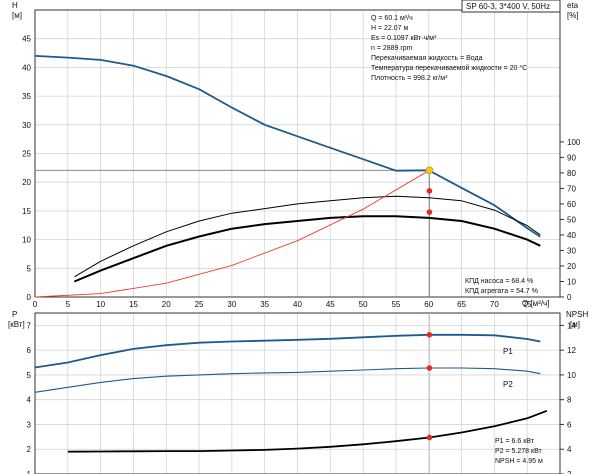 The width and height of the screenshot is (600, 474). Describe the element at coordinates (571, 173) in the screenshot. I see `y-right-tick-label: 80` at that location.